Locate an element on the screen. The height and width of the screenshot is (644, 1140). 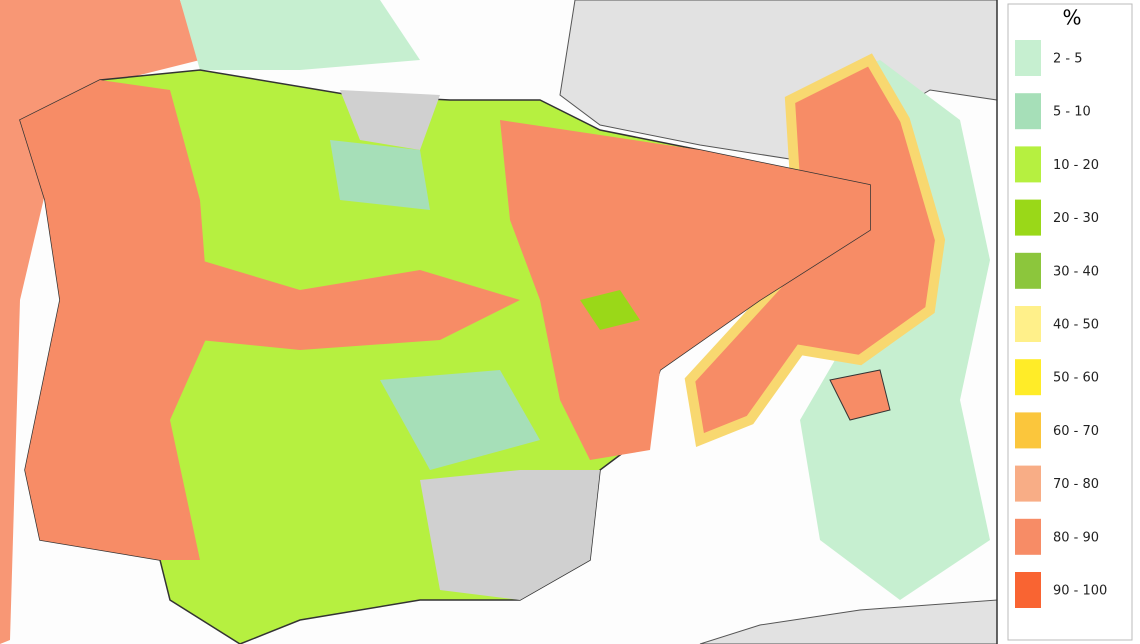
legend-label: 50 - 60 is located at coordinates (1076, 378).